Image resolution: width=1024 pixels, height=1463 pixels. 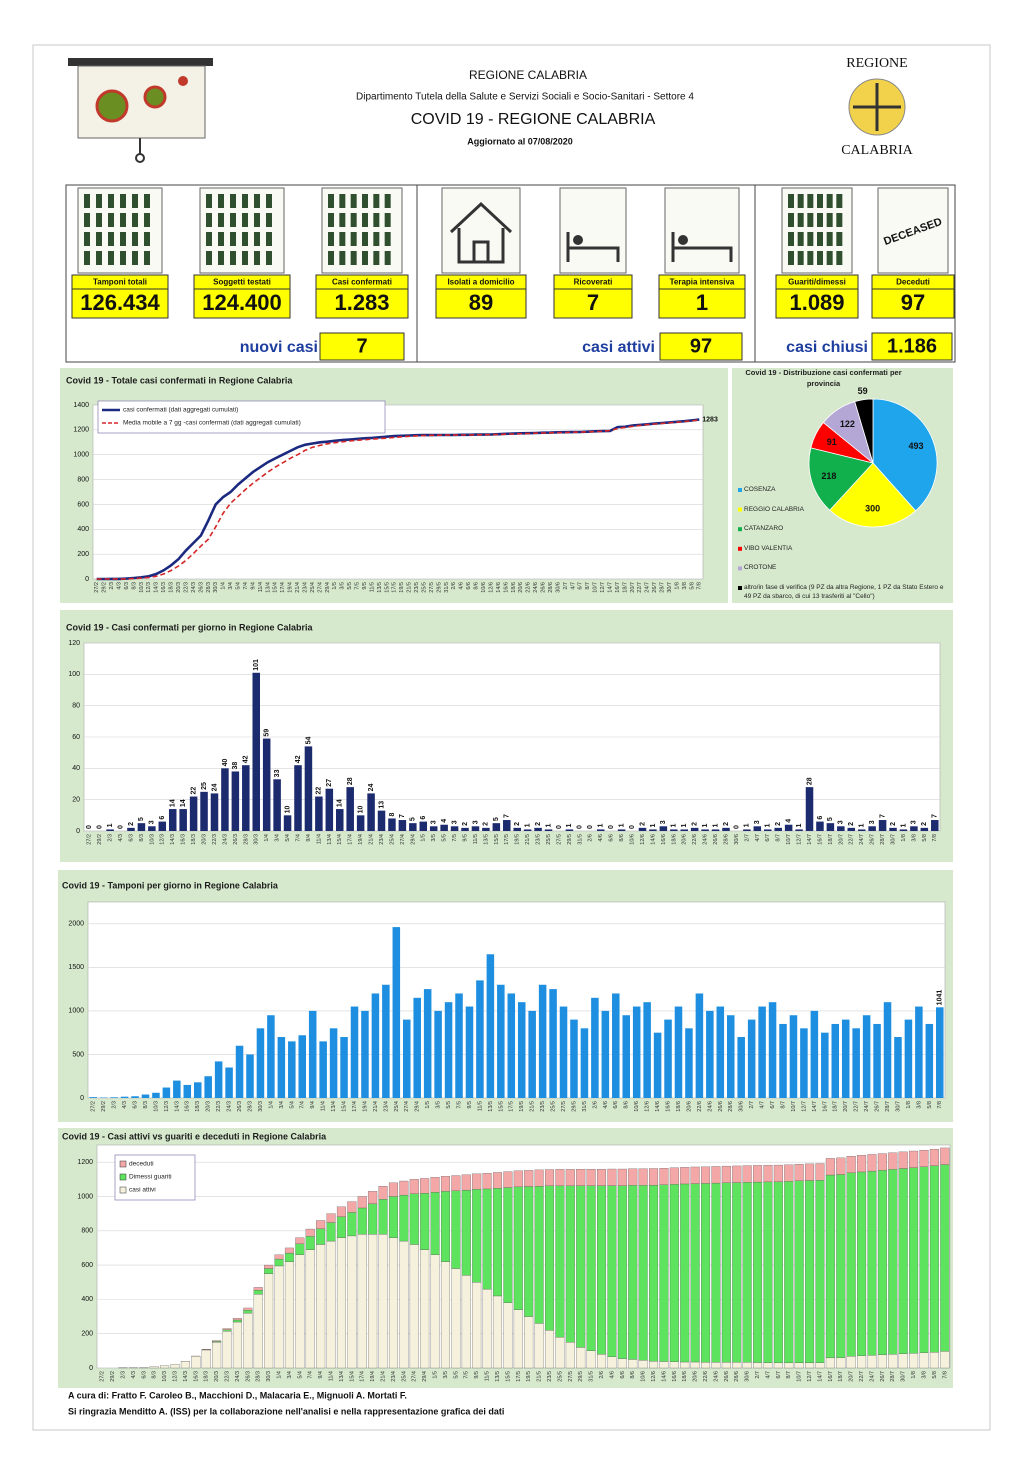 What do you see at coordinates (748, 1376) in the screenshot?
I see `x-tick-label: 30/6` at bounding box center [748, 1376].